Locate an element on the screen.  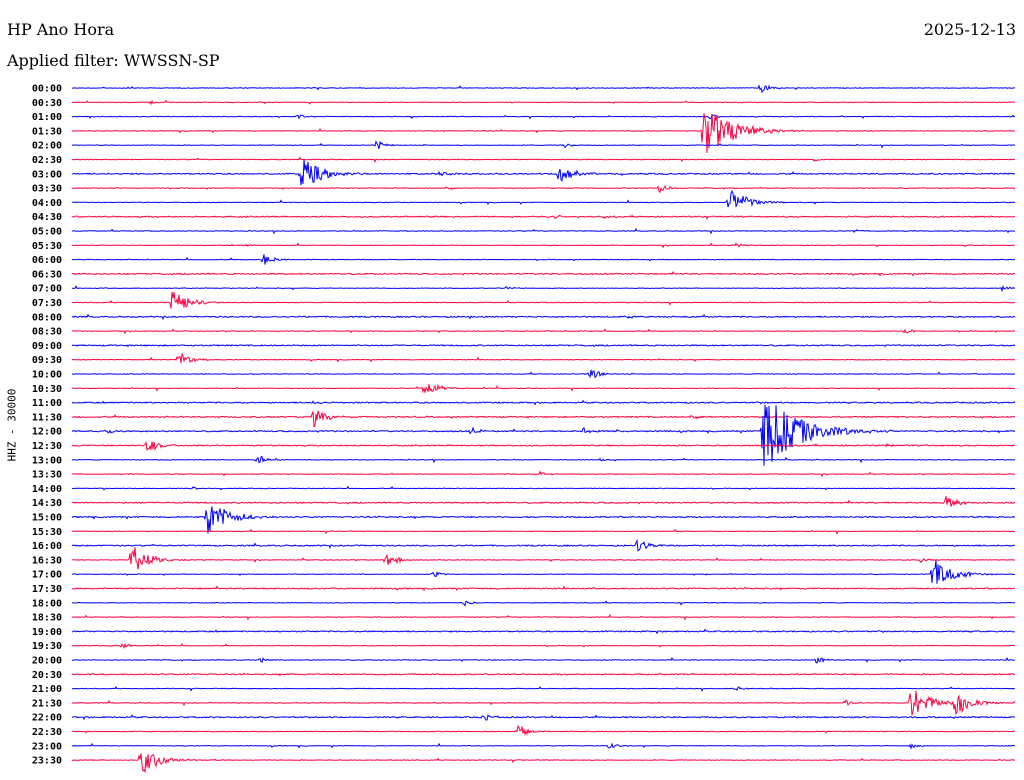
time-label: 13:30 is located at coordinates (47, 475).